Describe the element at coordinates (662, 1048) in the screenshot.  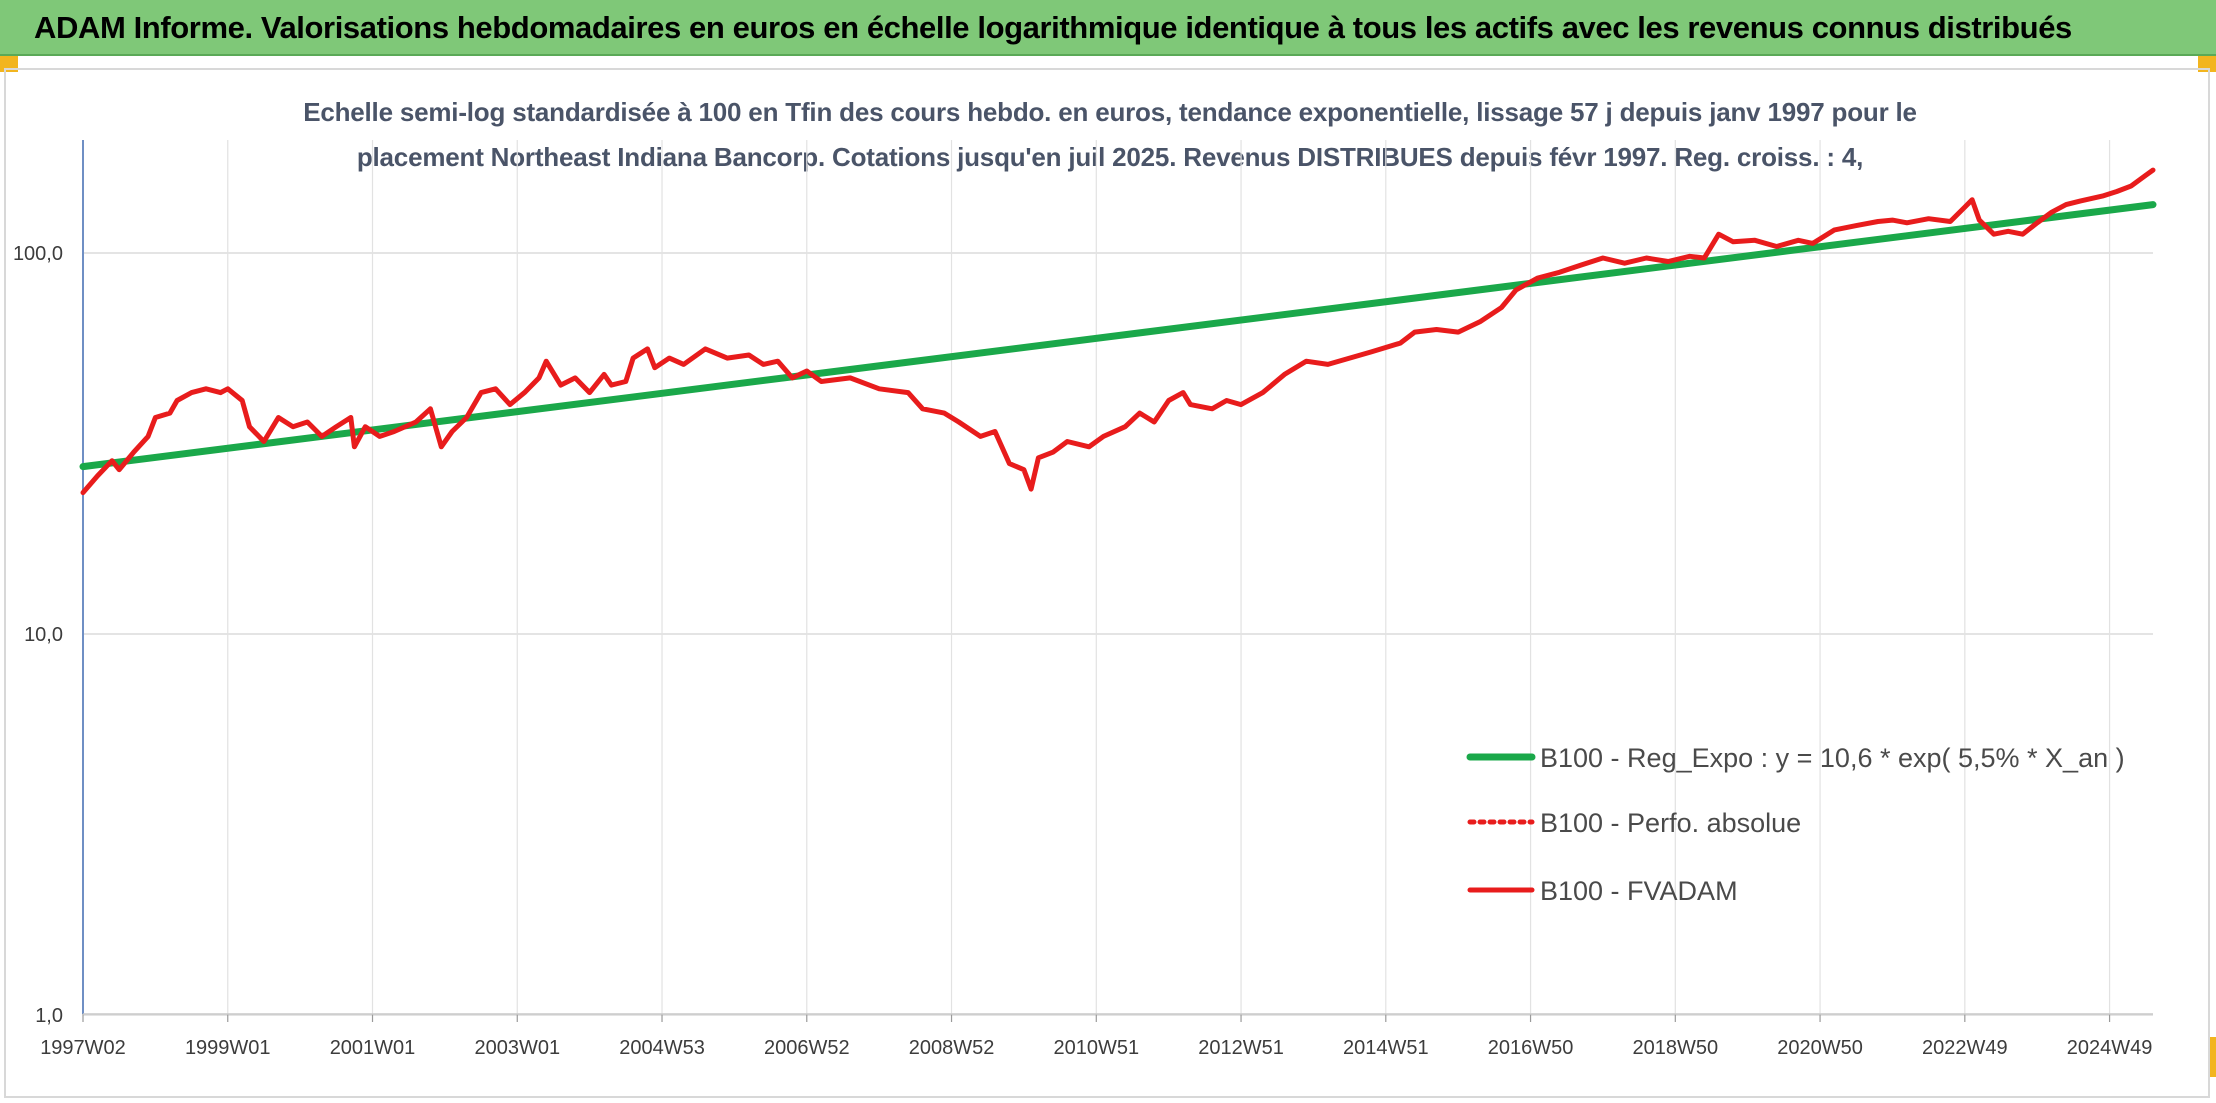
I see `x-tick-label: 2004W53` at that location.